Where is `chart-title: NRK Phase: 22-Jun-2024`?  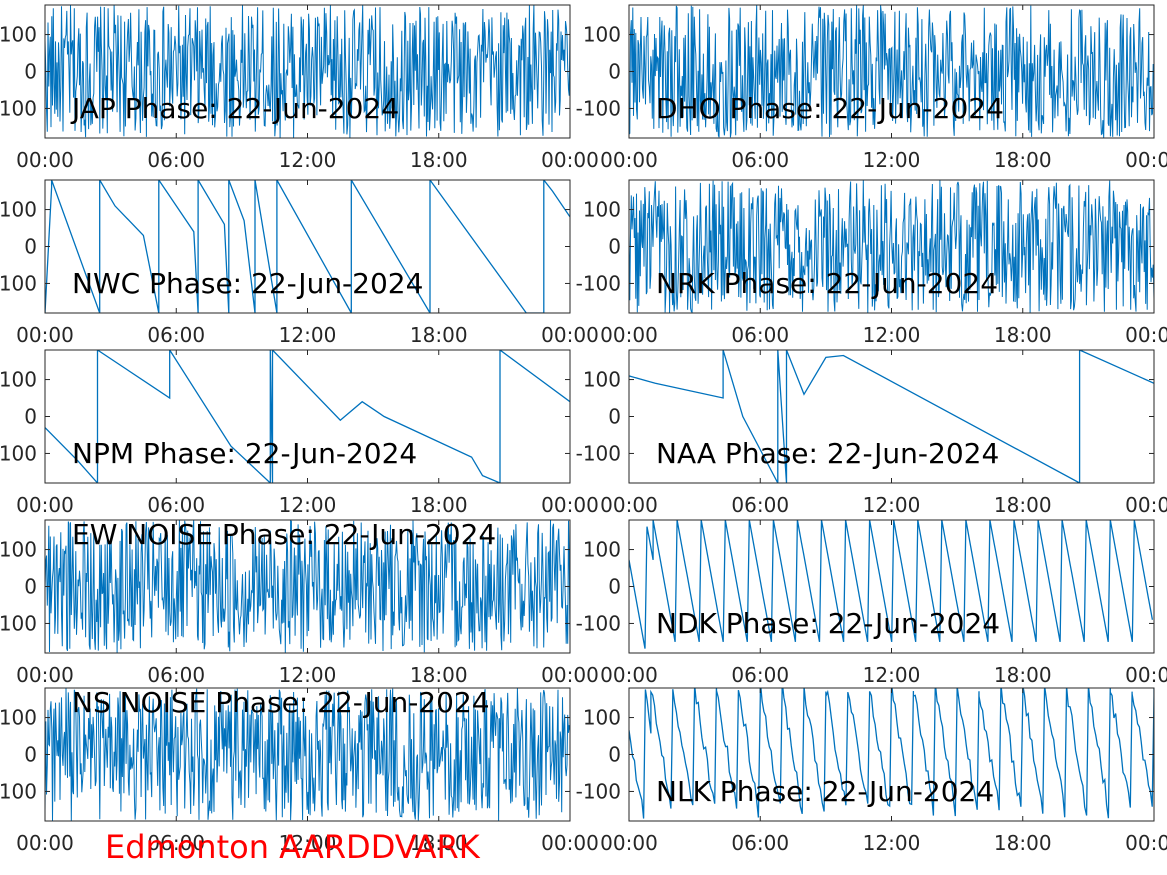
chart-title: NRK Phase: 22-Jun-2024 is located at coordinates (827, 283).